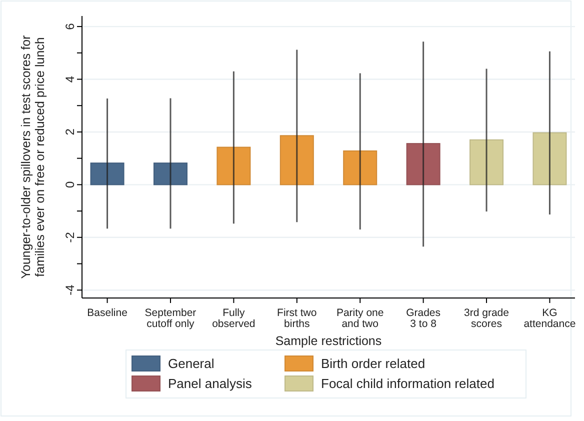 This screenshot has width=584, height=421. I want to click on x-tick-label: Parity one and two, so click(360, 318).